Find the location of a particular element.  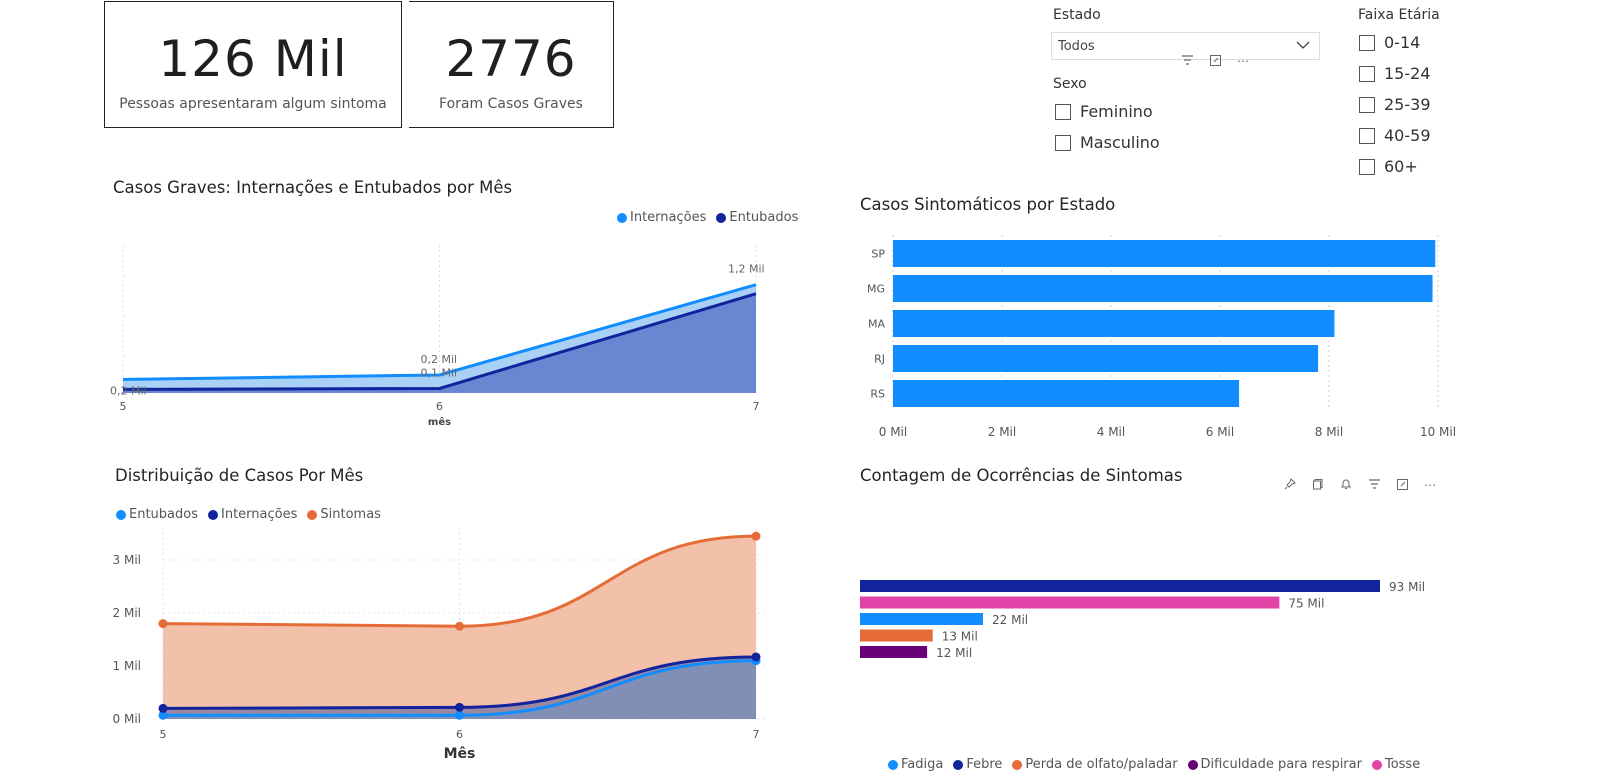

legend-distribuicao: Entubados Internações Sintomas is located at coordinates (251, 514).